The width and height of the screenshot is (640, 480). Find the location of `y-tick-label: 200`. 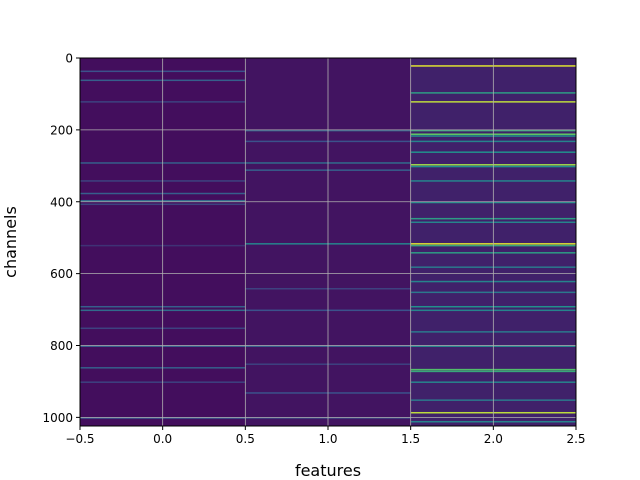

y-tick-label: 200 is located at coordinates (61, 130).